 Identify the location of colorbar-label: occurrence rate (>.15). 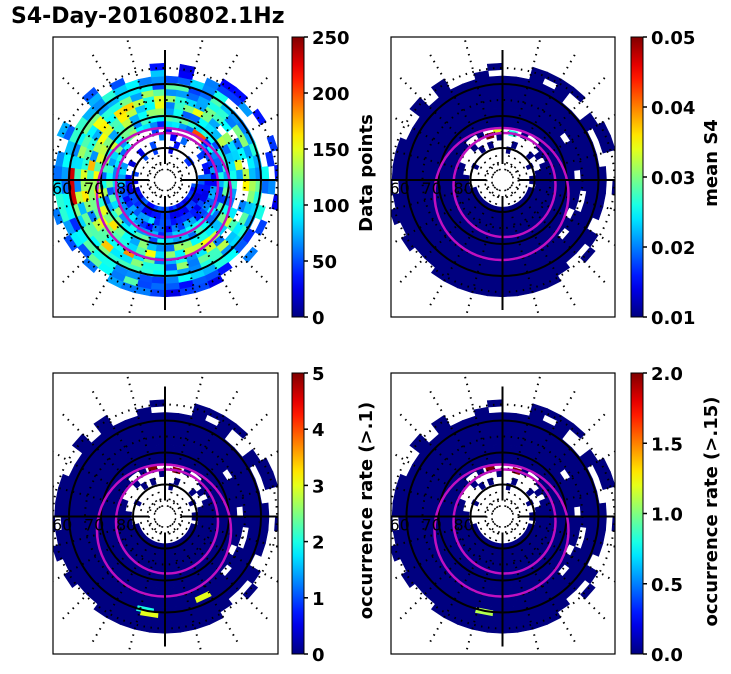
(711, 512).